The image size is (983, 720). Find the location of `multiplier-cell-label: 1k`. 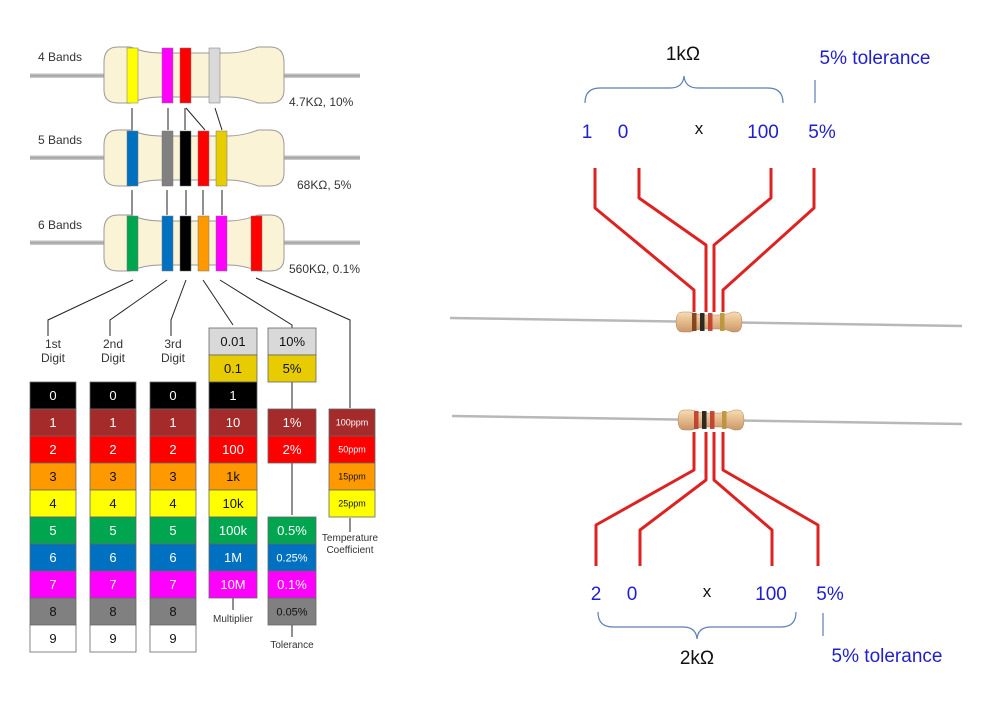

multiplier-cell-label: 1k is located at coordinates (233, 476).